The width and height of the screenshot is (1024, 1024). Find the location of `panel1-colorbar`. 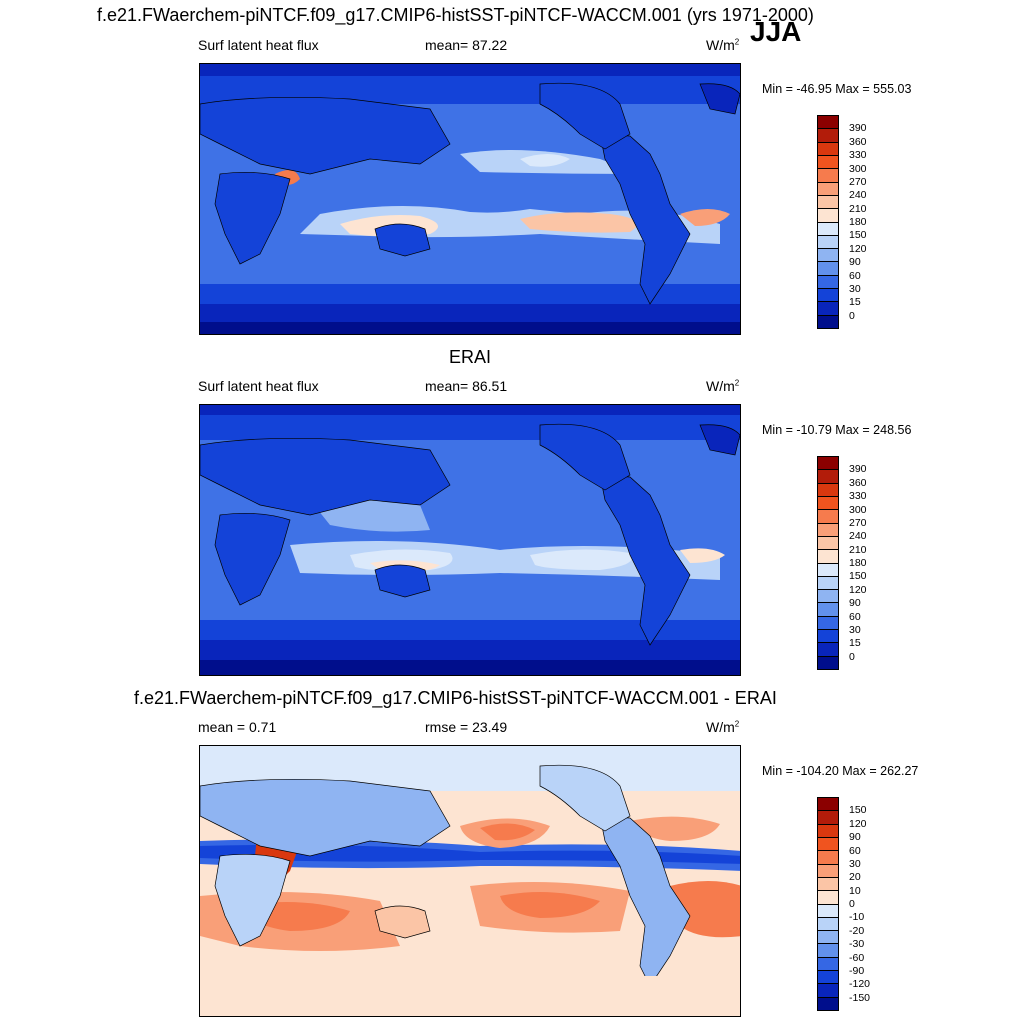

panel1-colorbar is located at coordinates (828, 222).